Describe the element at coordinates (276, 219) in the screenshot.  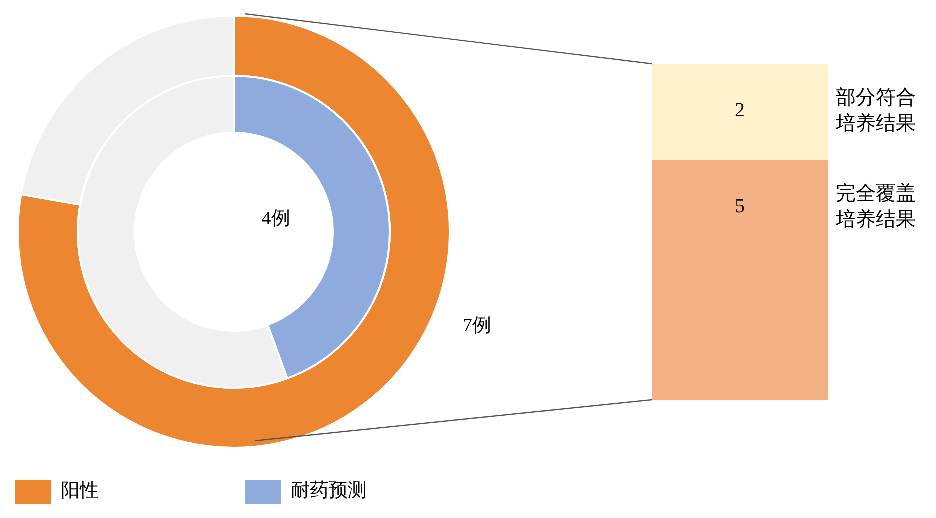
I see `data-label: 4例` at that location.